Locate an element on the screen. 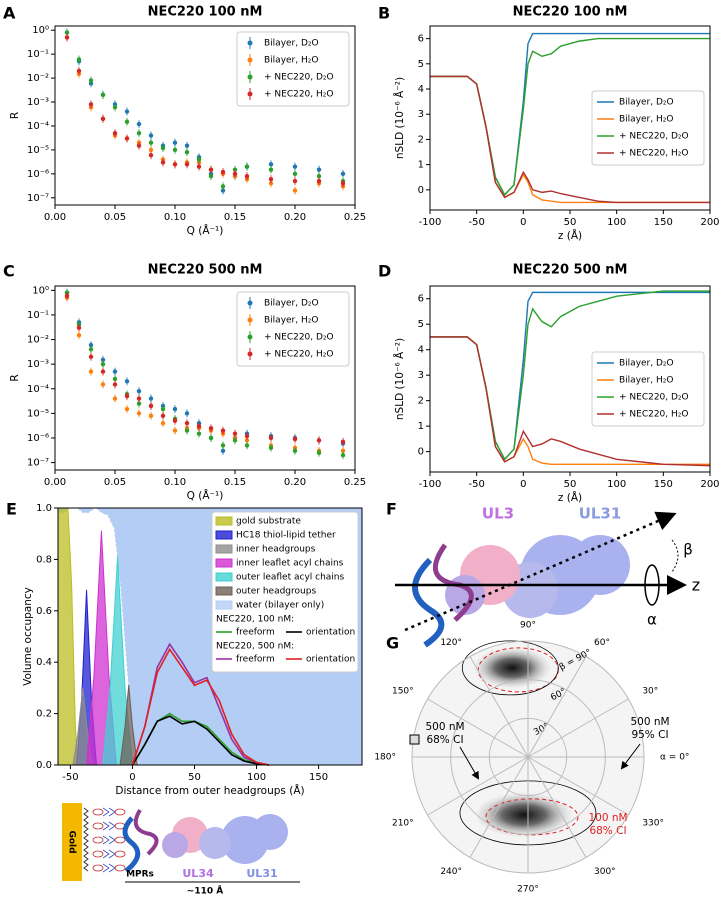 This screenshot has width=720, height=897. x-tick-label: 0.00 is located at coordinates (55, 217).